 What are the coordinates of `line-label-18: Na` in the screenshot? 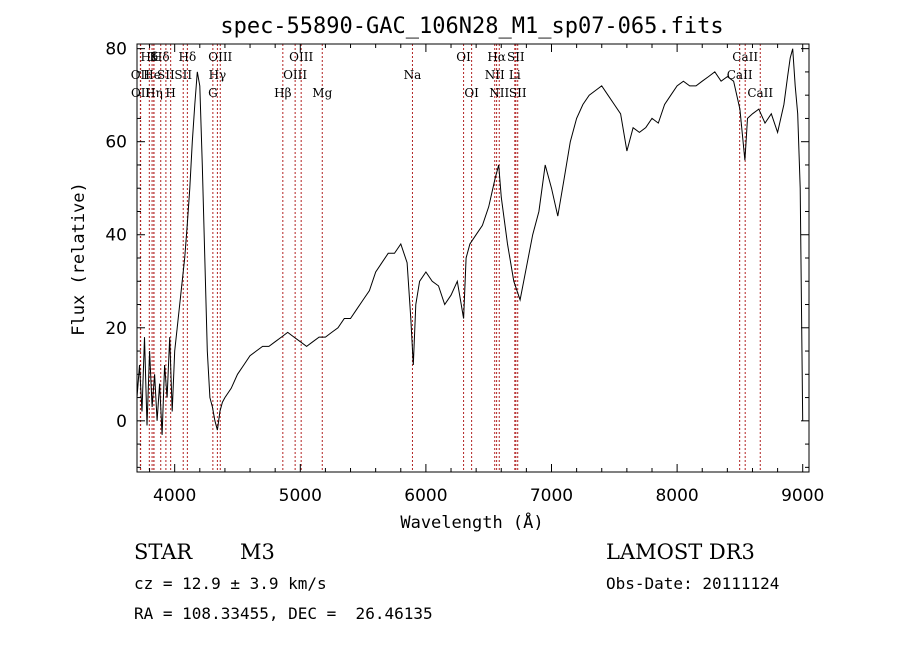 It's located at (413, 75).